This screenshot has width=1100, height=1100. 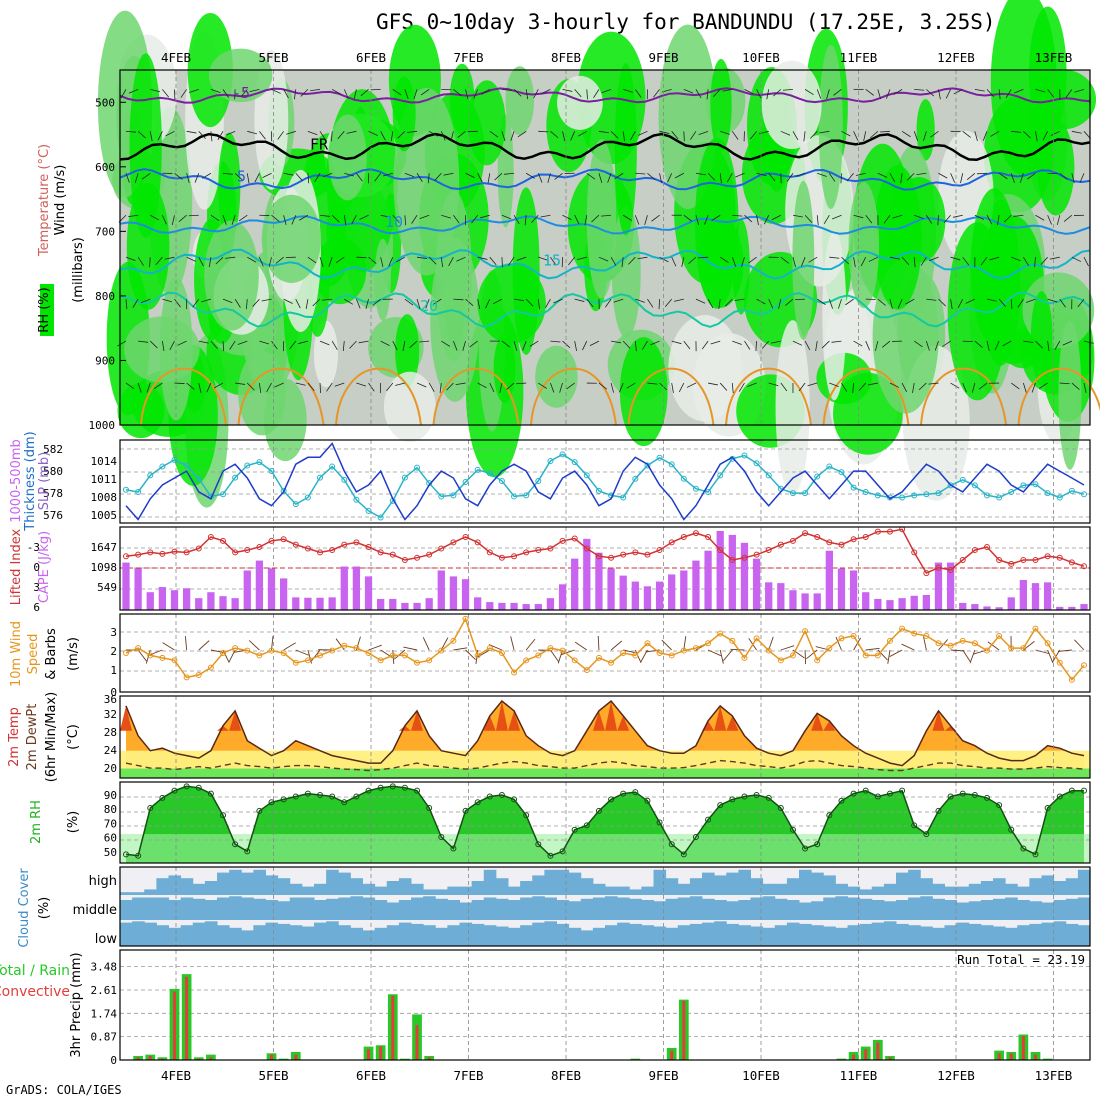 What do you see at coordinates (107, 587) in the screenshot?
I see `cape-tick: 549` at bounding box center [107, 587].